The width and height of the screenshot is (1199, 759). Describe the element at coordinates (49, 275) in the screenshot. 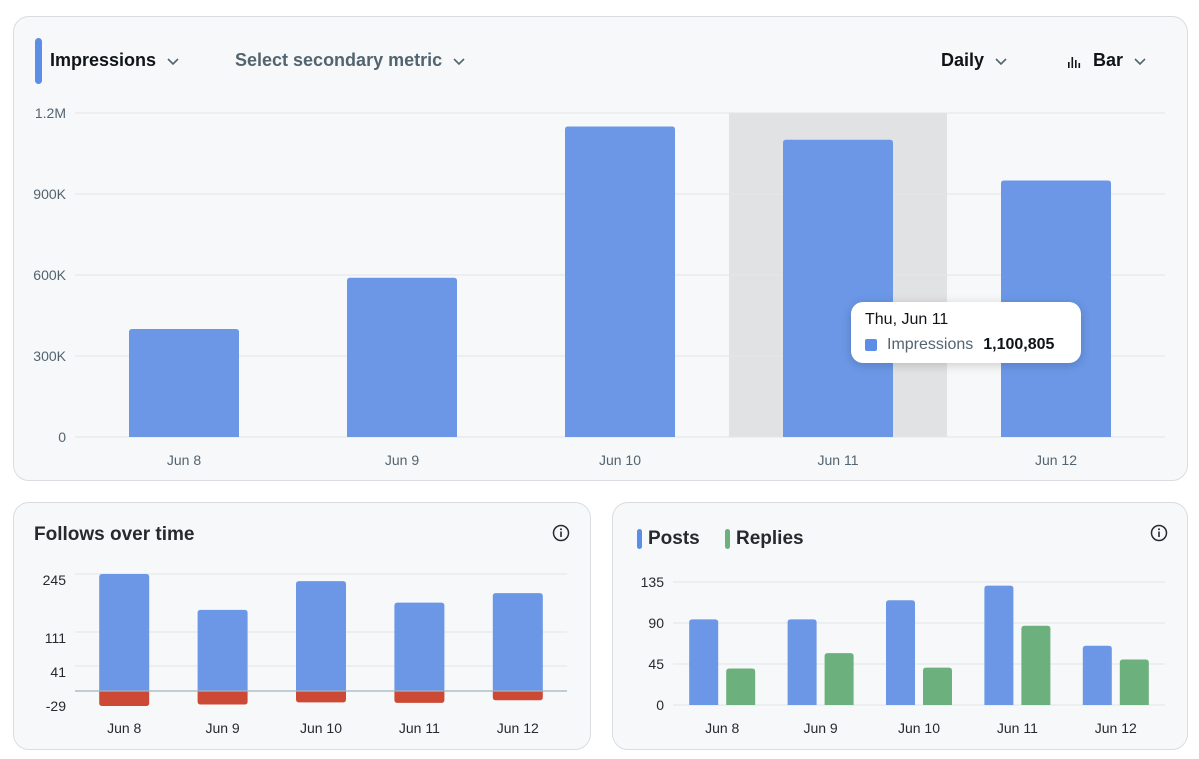

I see `y-tick-label: 600K` at that location.